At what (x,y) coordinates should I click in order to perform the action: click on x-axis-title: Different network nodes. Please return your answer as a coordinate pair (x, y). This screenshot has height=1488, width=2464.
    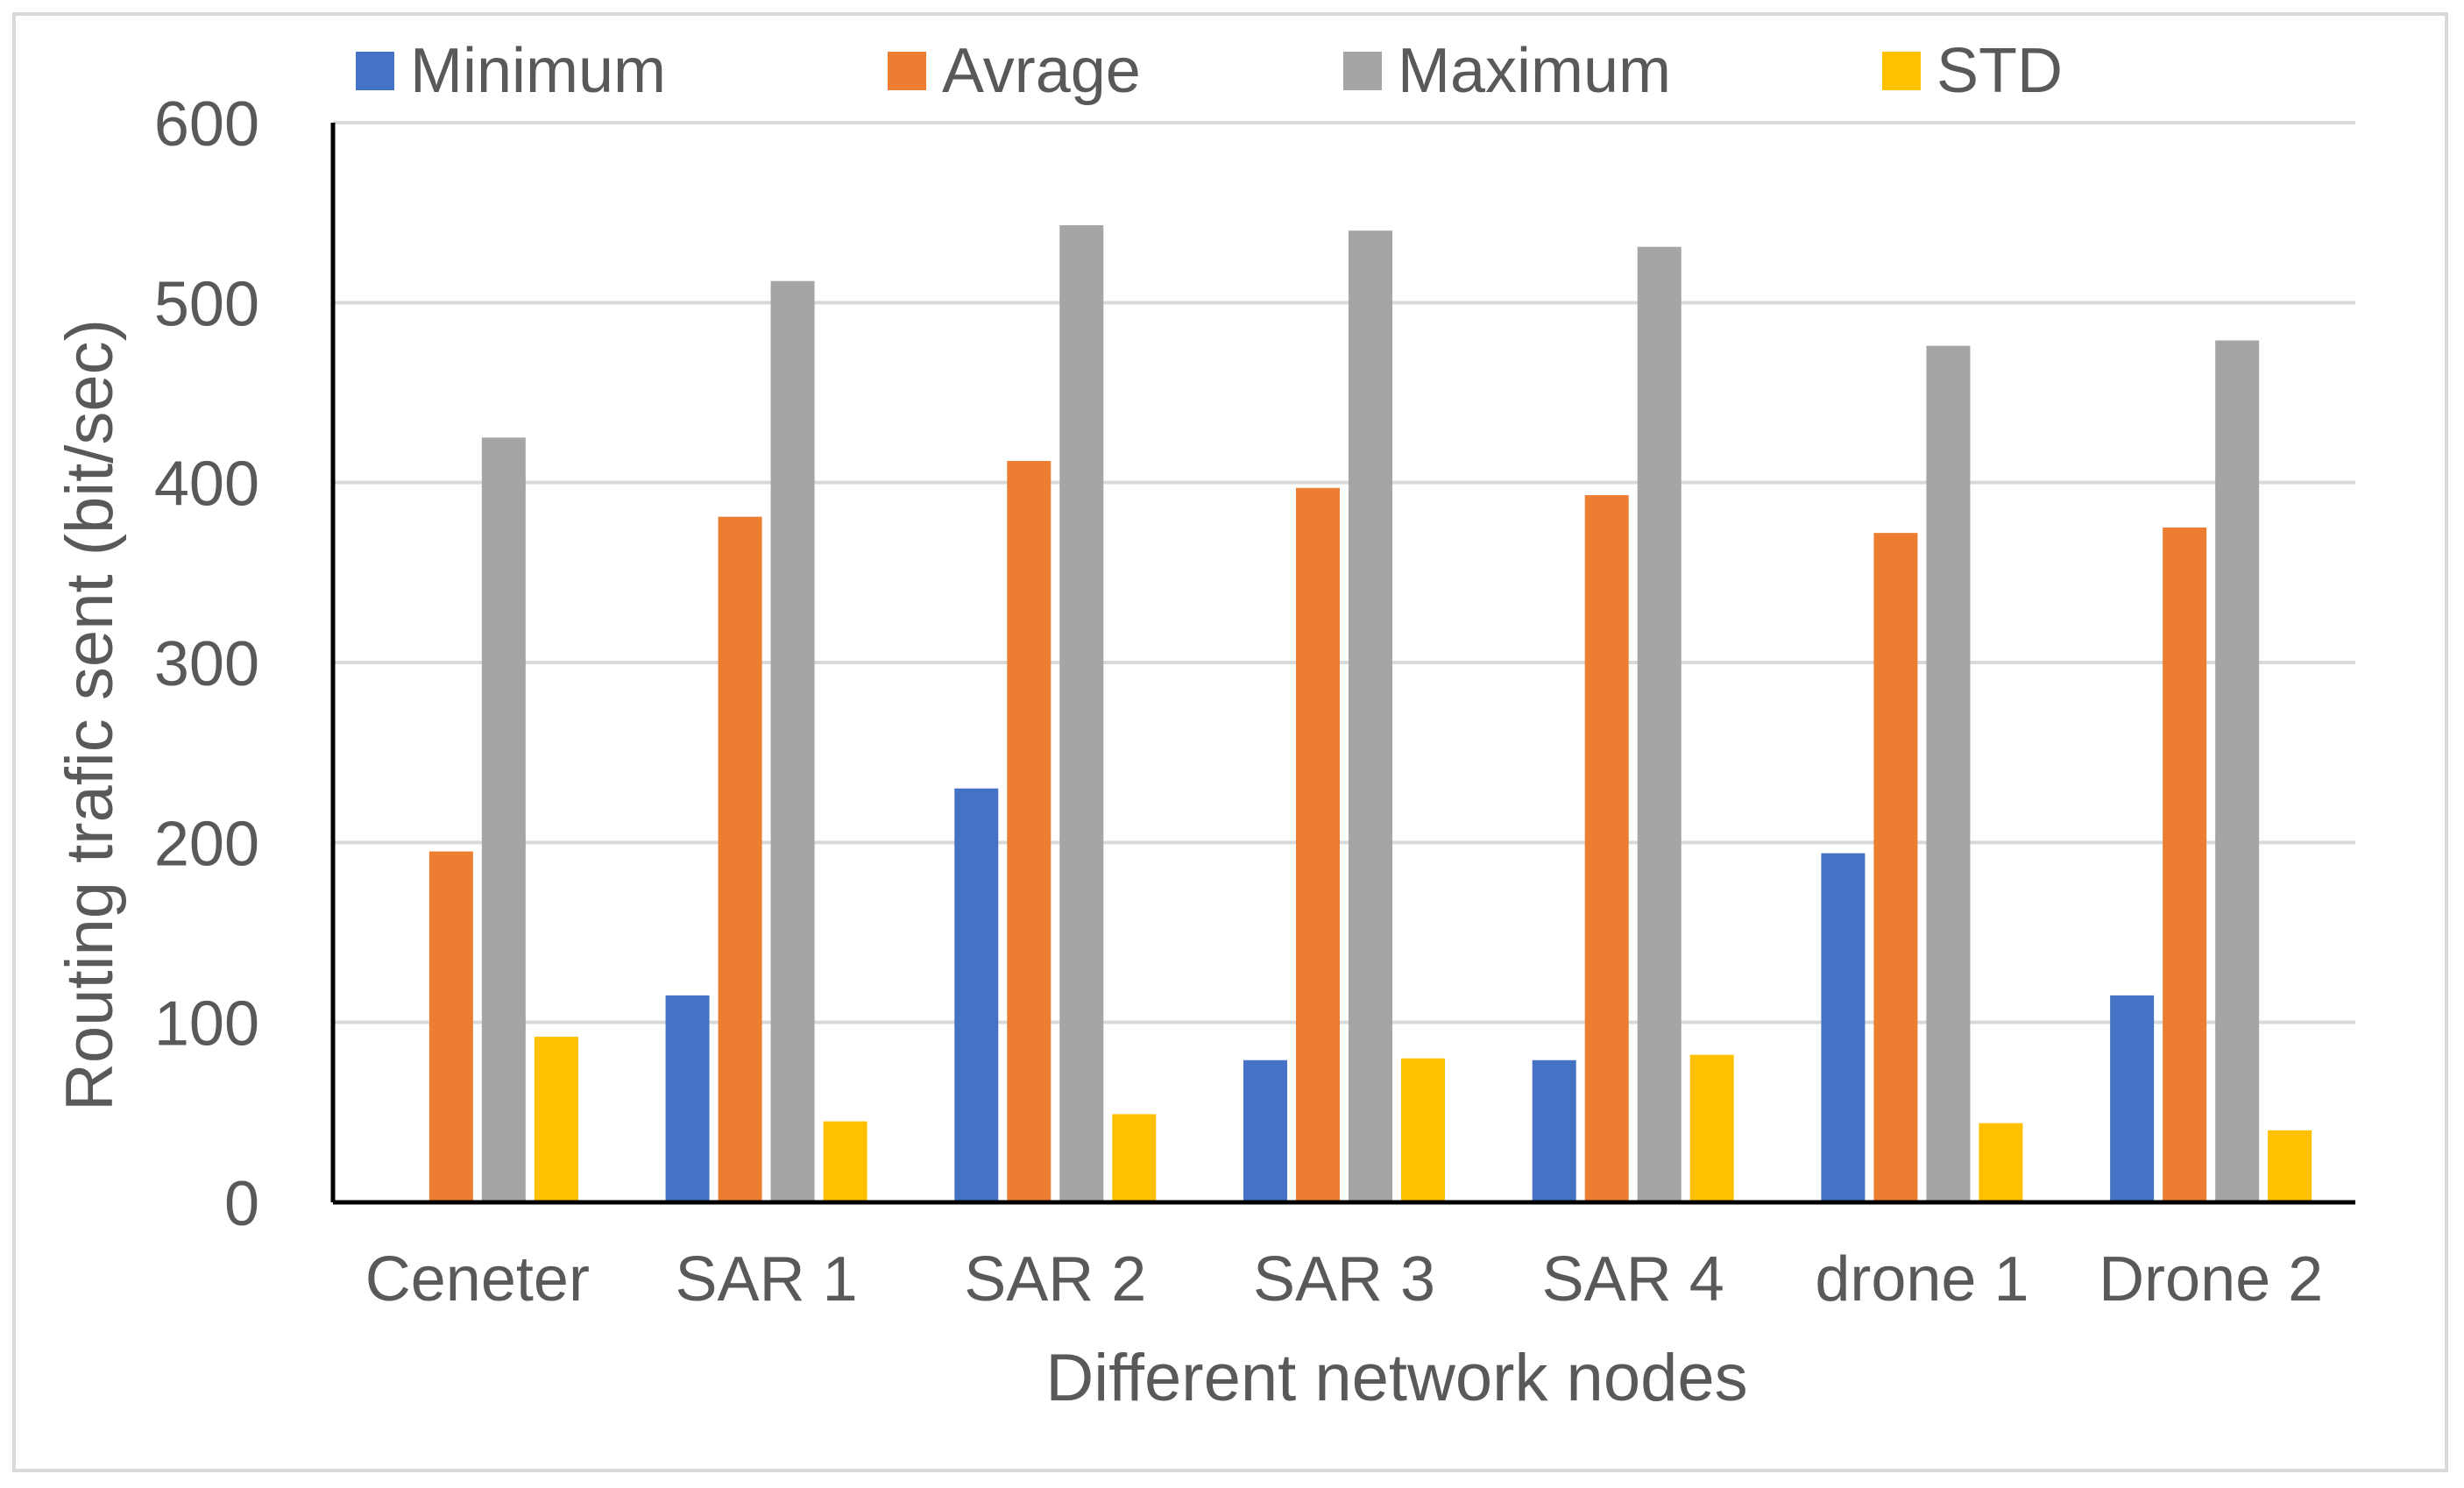
    Looking at the image, I should click on (1396, 1378).